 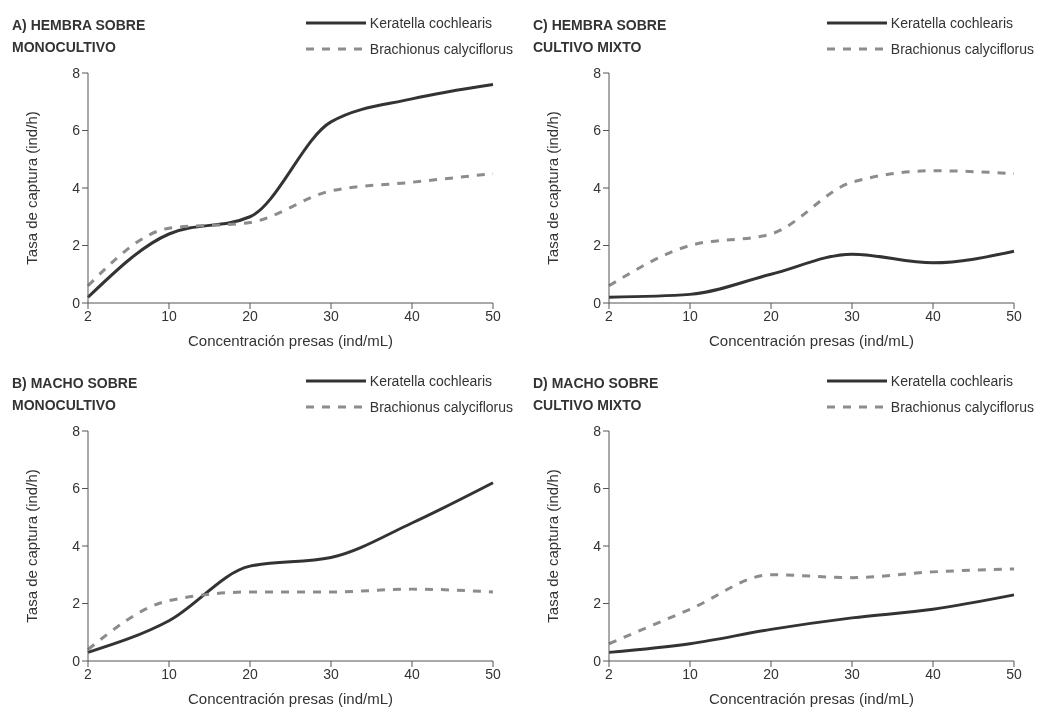 I want to click on chart-title: D) MACHO SOBRE CULTIVO MIXTO, so click(x=596, y=394).